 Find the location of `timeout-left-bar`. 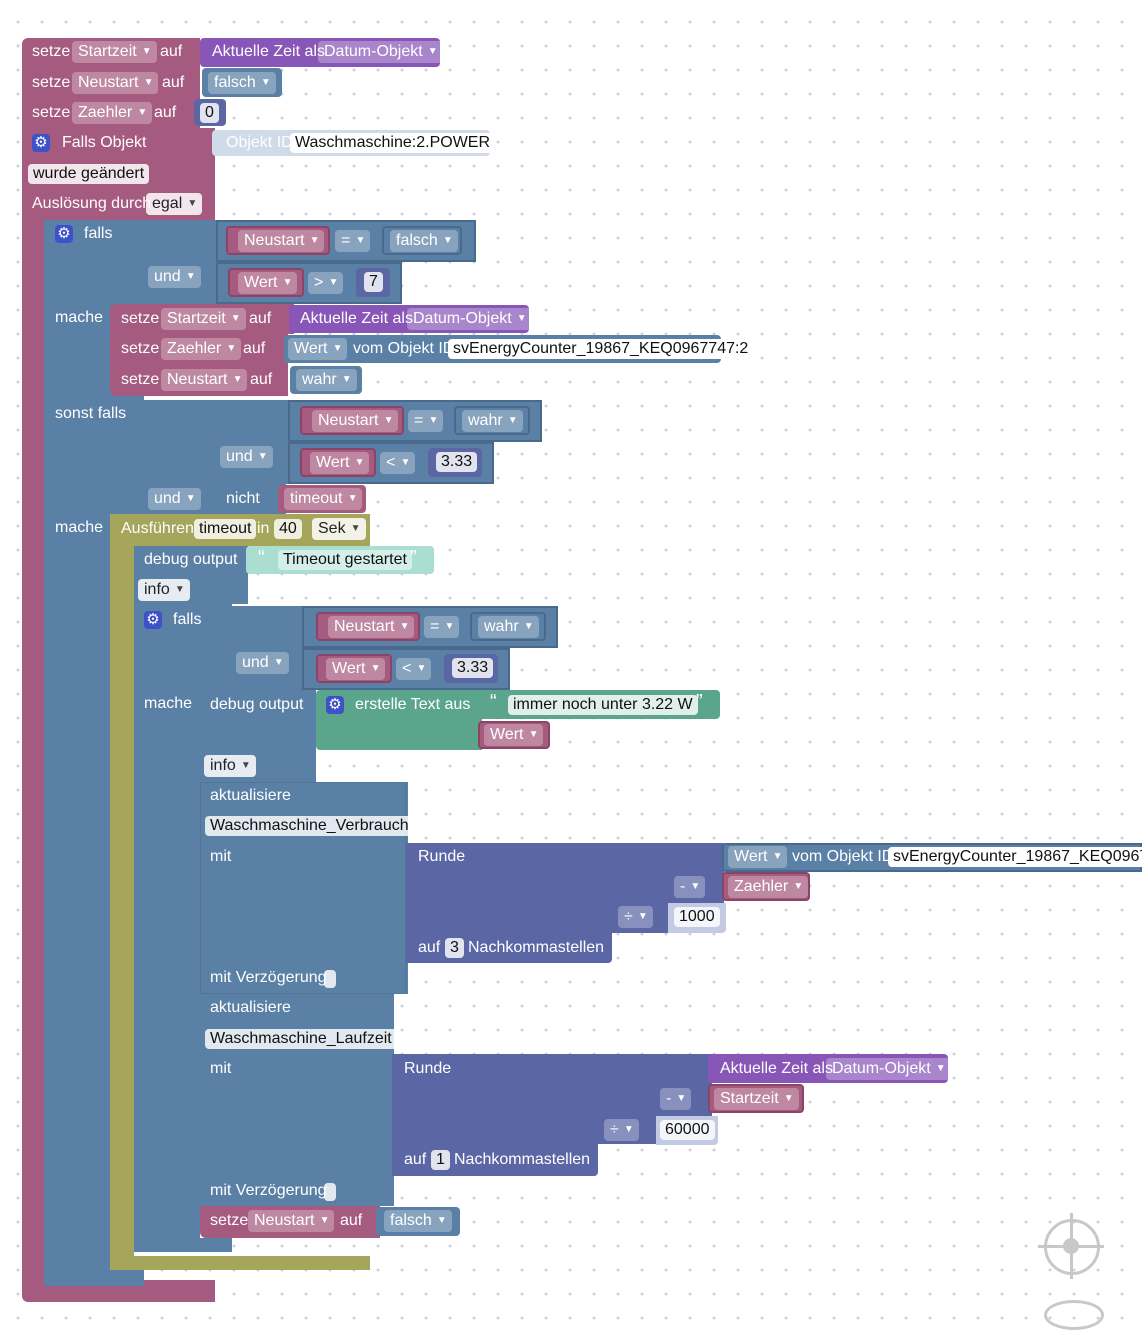

timeout-left-bar is located at coordinates (122, 892).